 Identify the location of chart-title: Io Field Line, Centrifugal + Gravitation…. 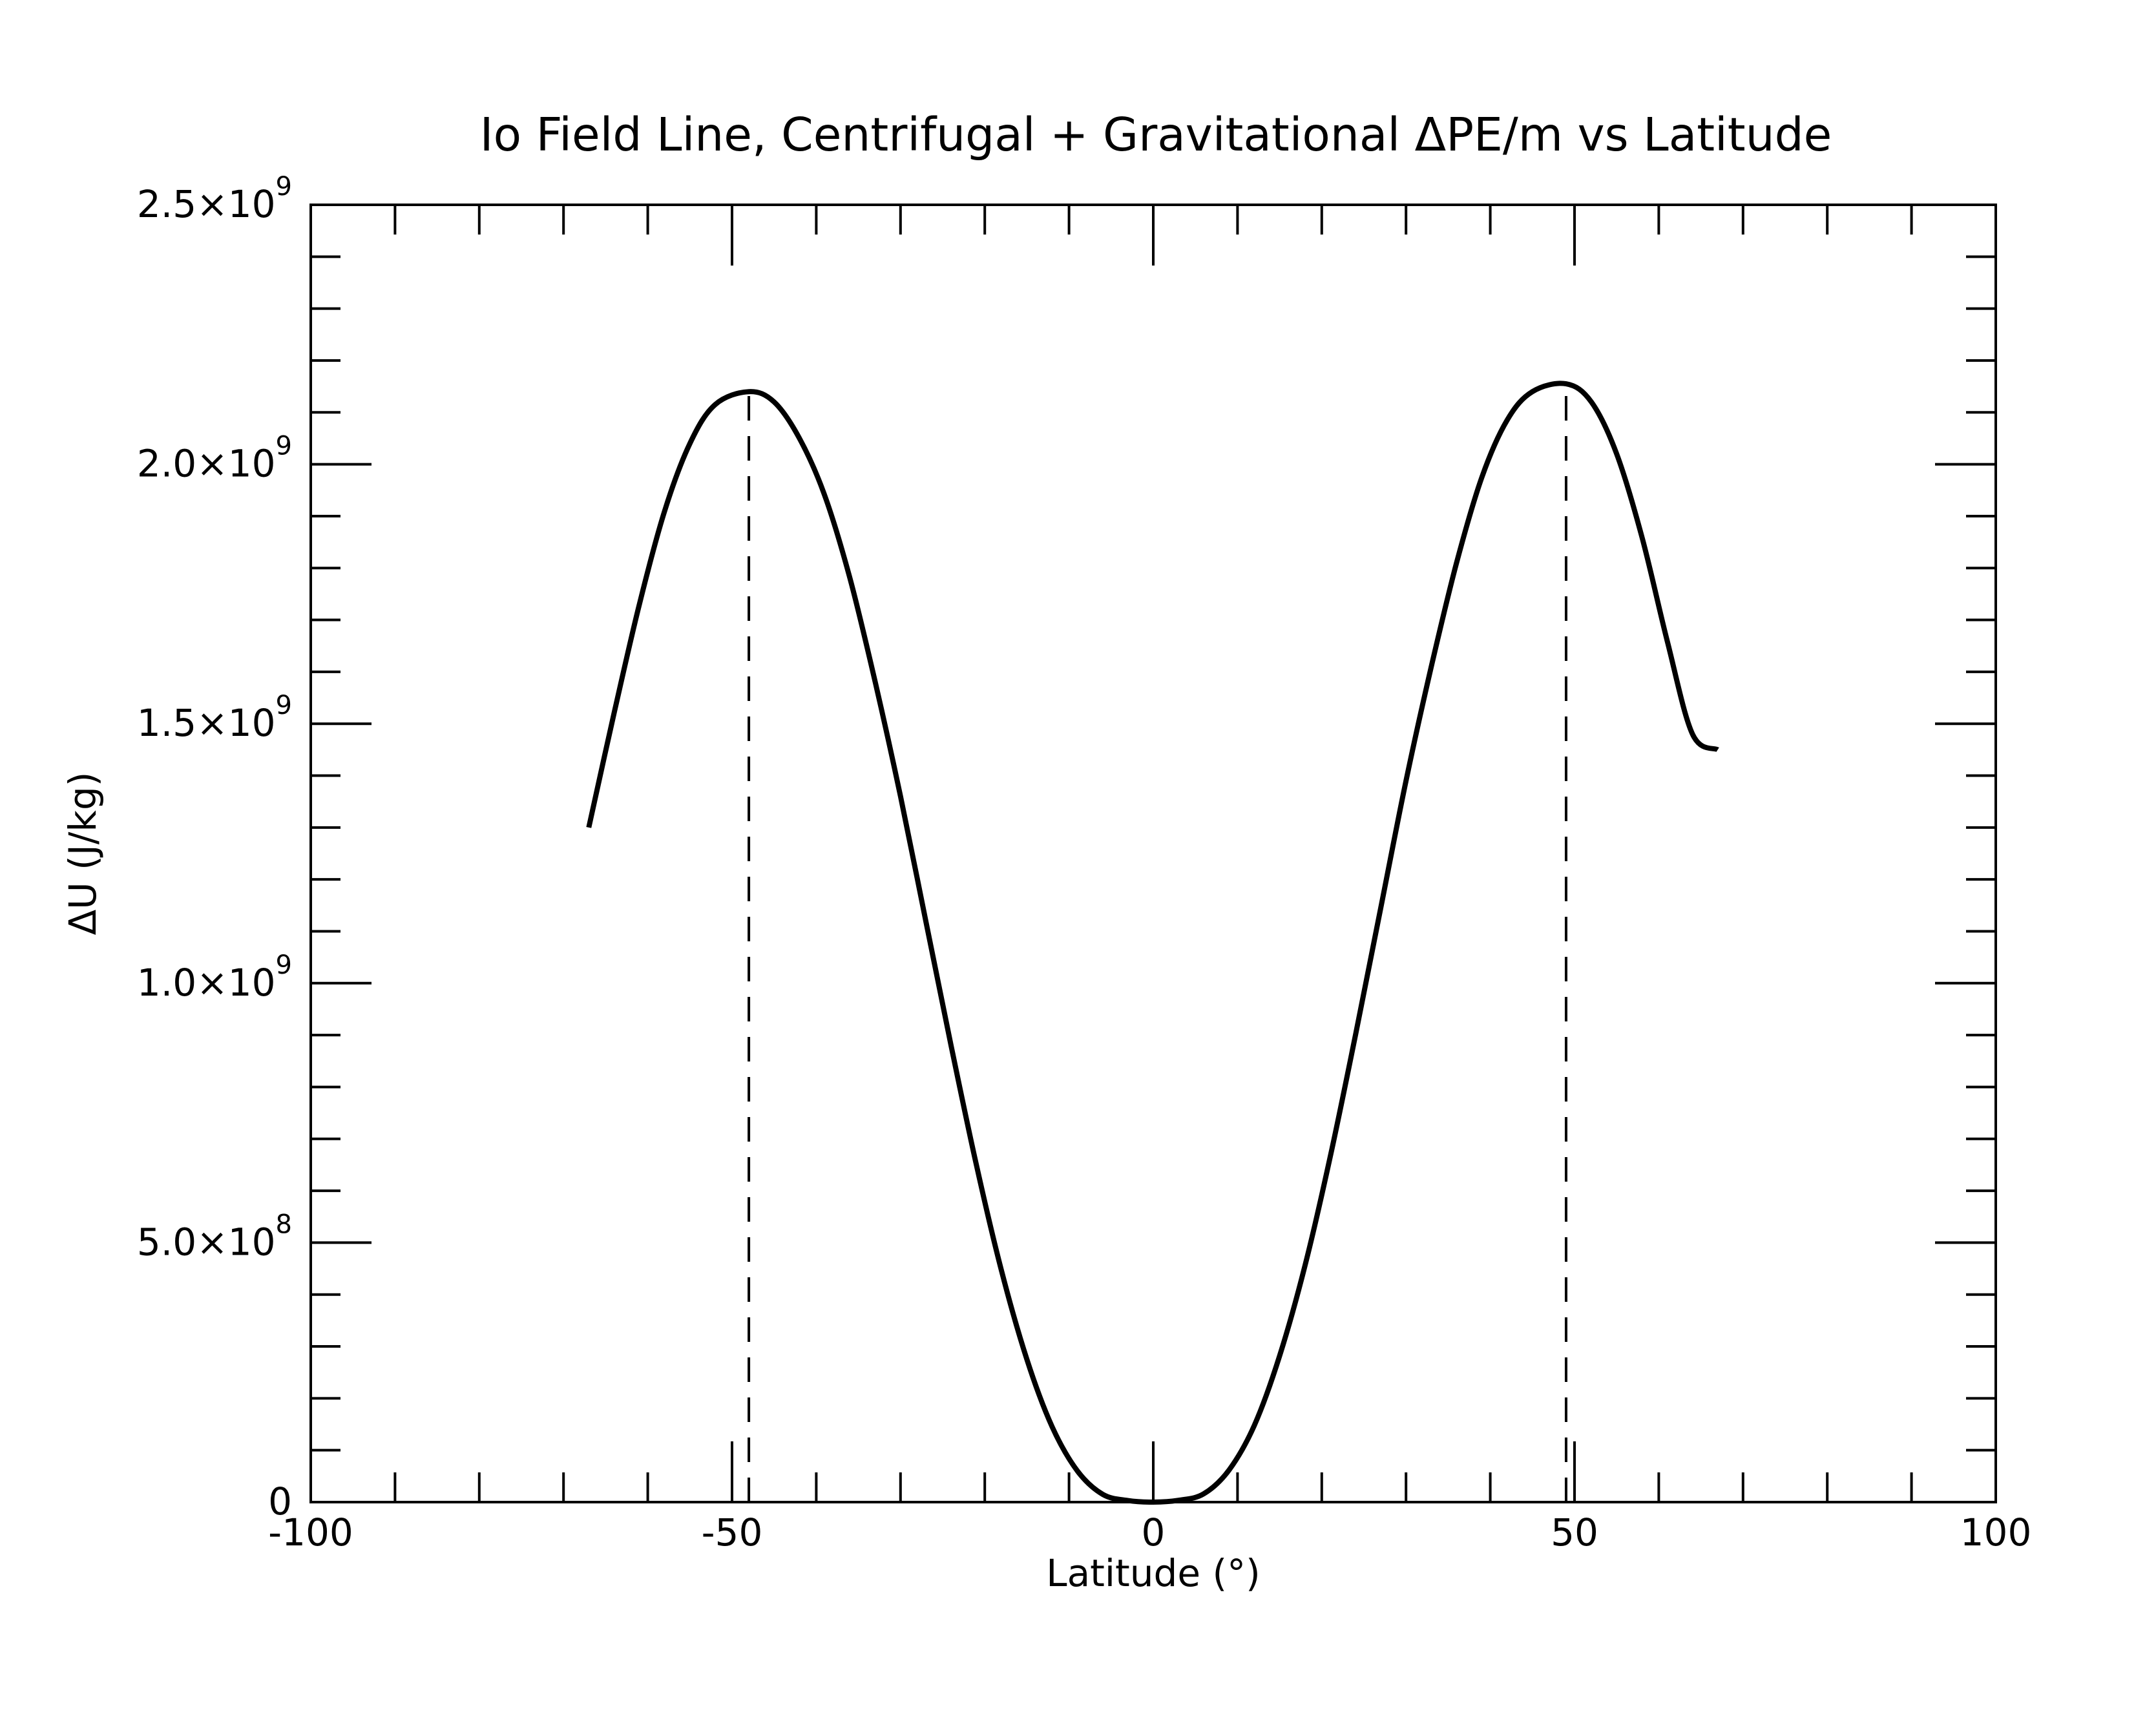
(1156, 135).